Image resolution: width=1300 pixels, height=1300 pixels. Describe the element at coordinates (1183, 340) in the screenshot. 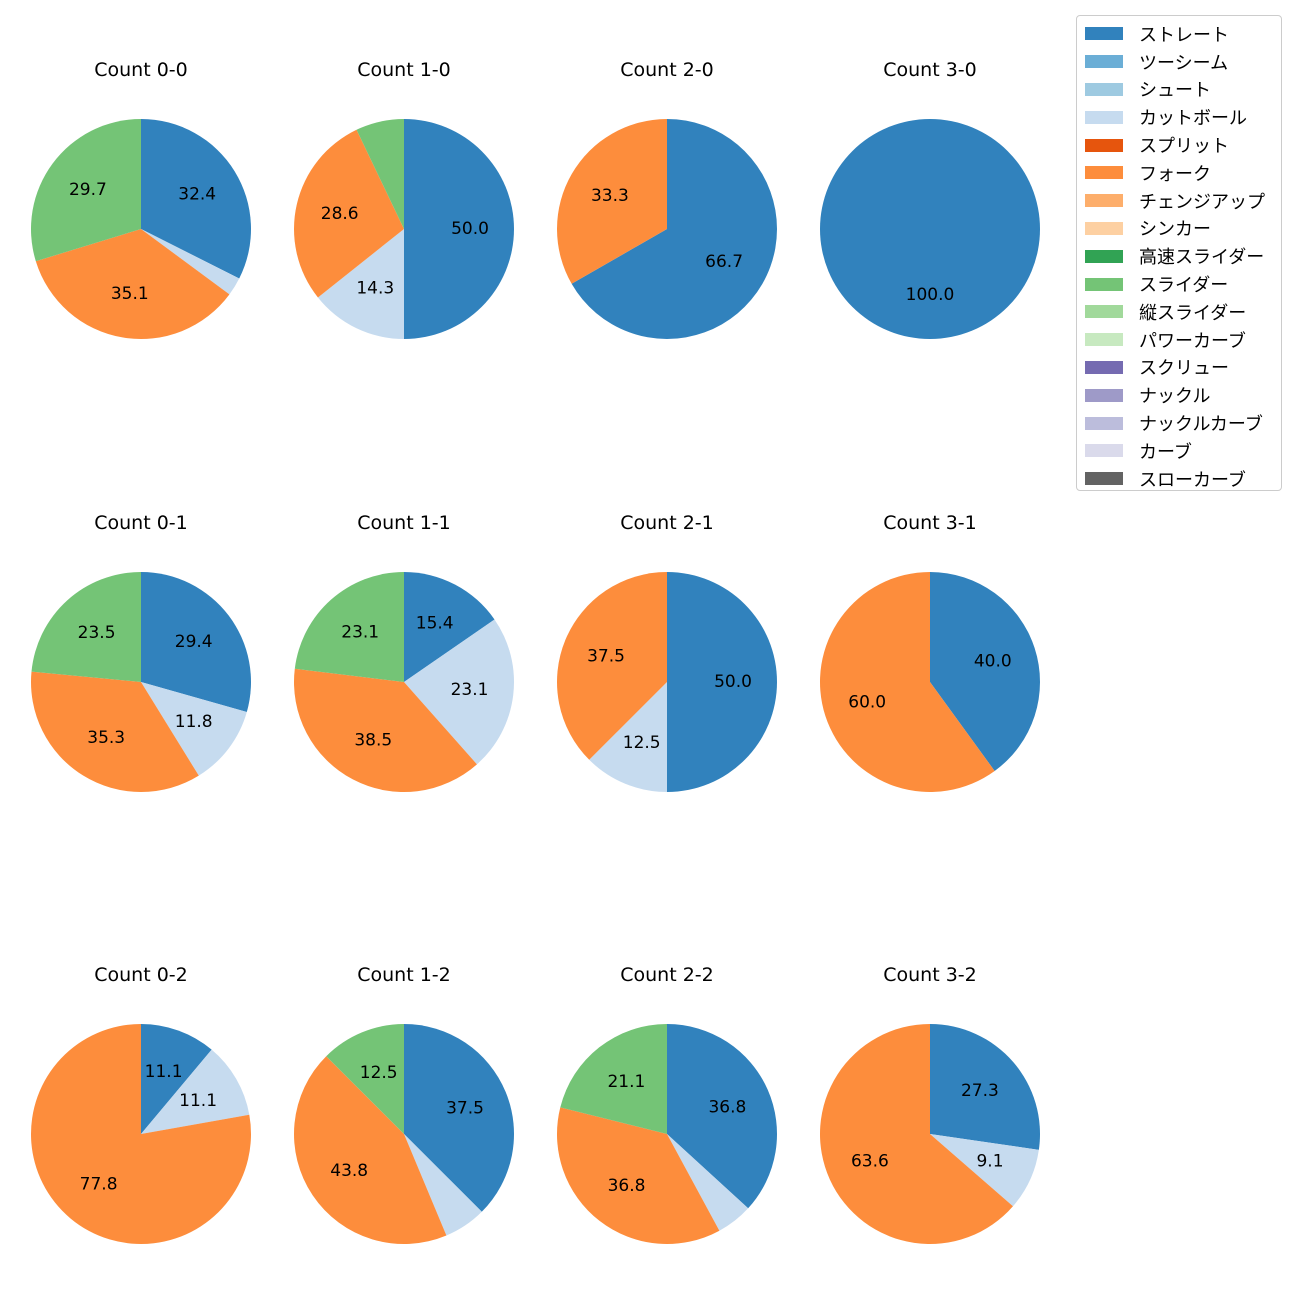

I see `legend-item: パワーカーブ` at that location.